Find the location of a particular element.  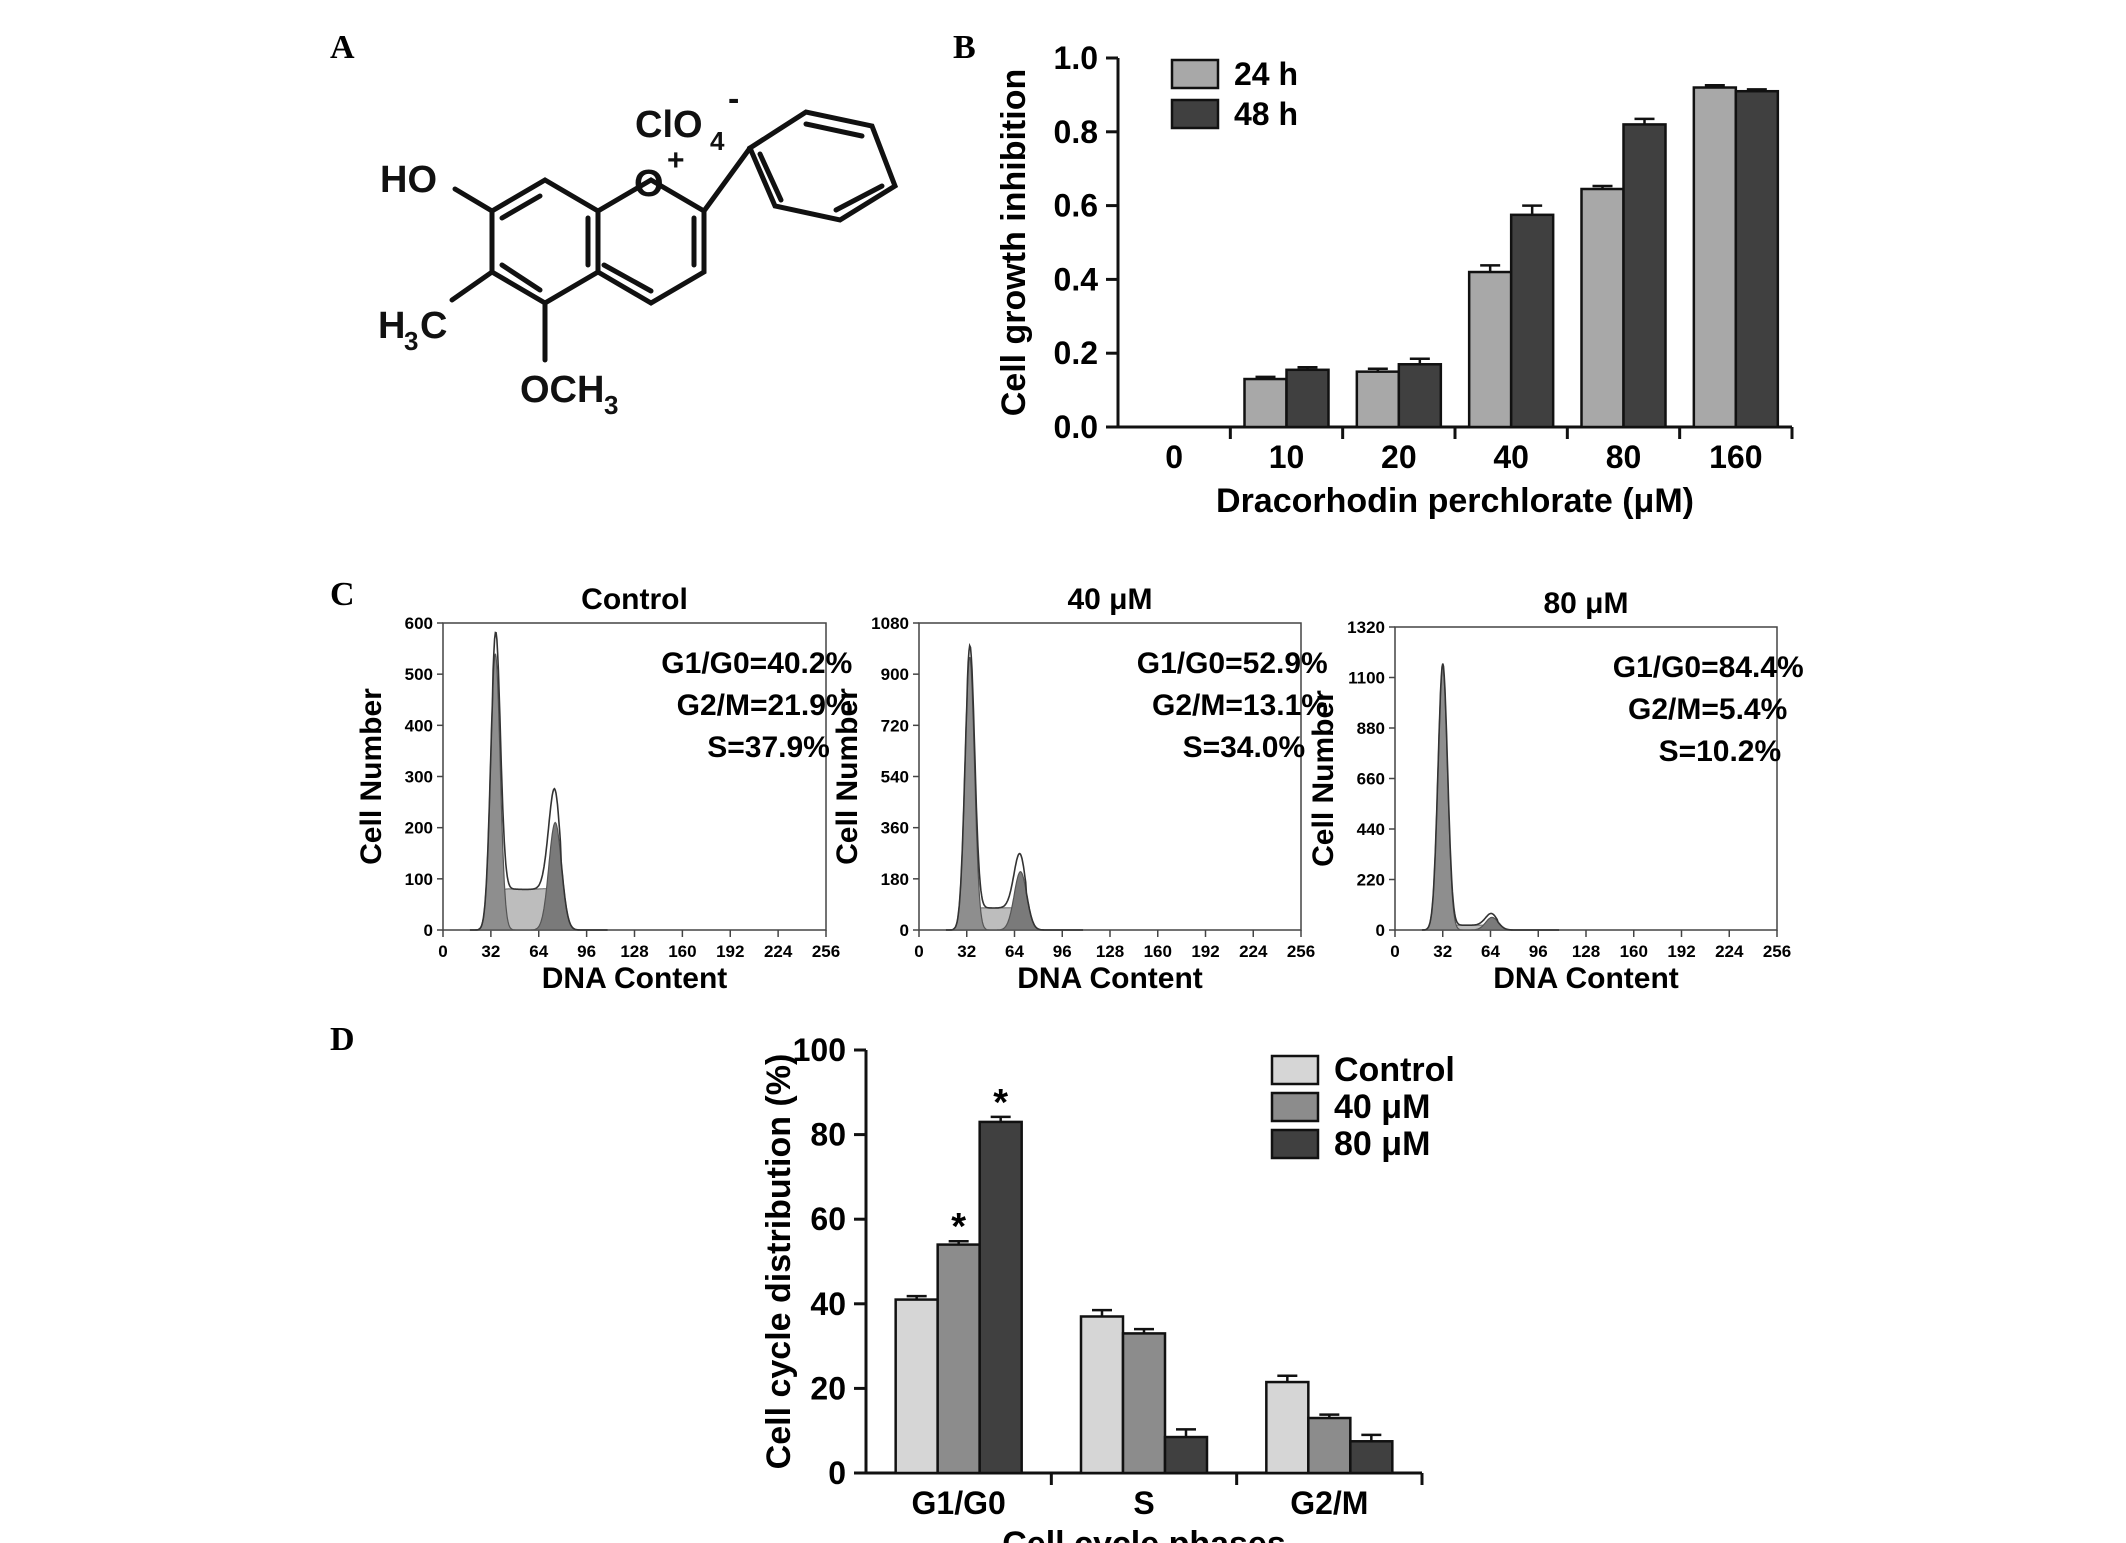

x-tick-label: 40 is located at coordinates (1511, 457).